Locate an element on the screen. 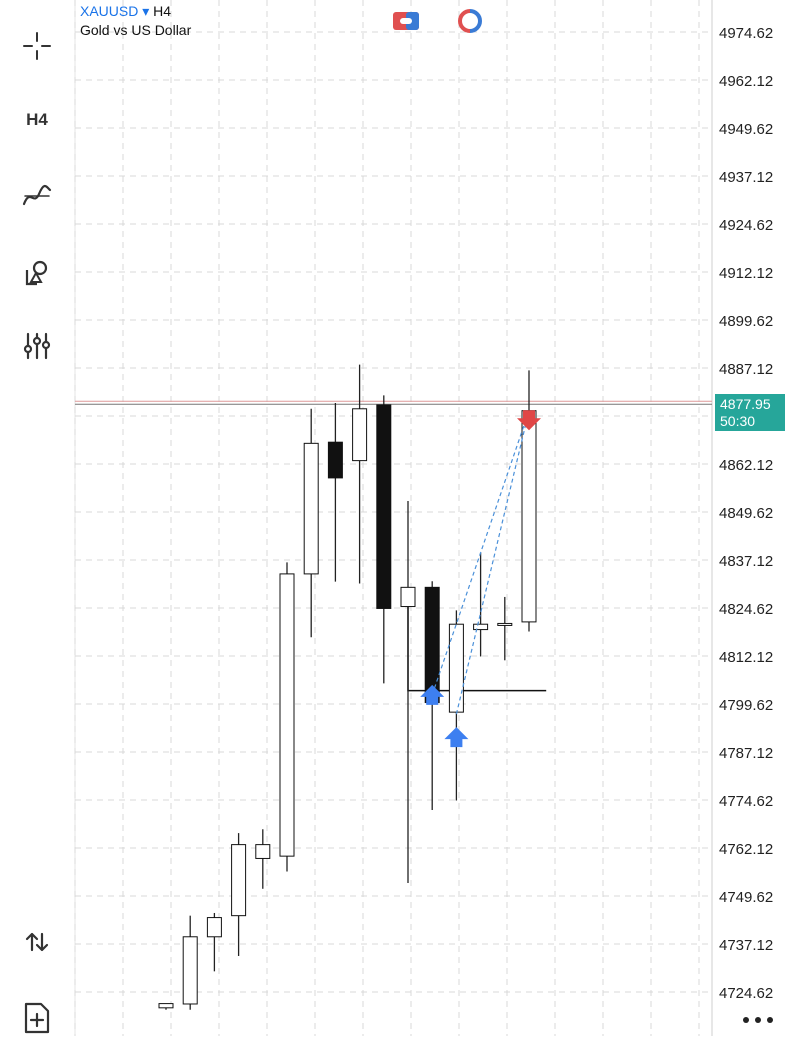  crosshair-button is located at coordinates (37, 46).